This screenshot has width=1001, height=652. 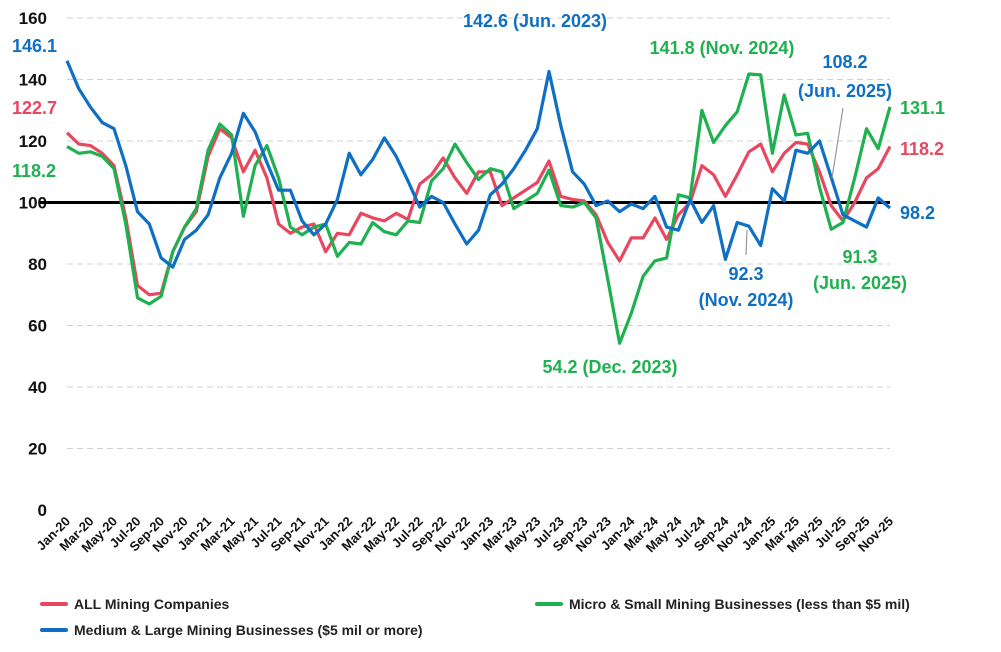 I want to click on annotation-green-jun25-value: 91.3, so click(x=859, y=257).